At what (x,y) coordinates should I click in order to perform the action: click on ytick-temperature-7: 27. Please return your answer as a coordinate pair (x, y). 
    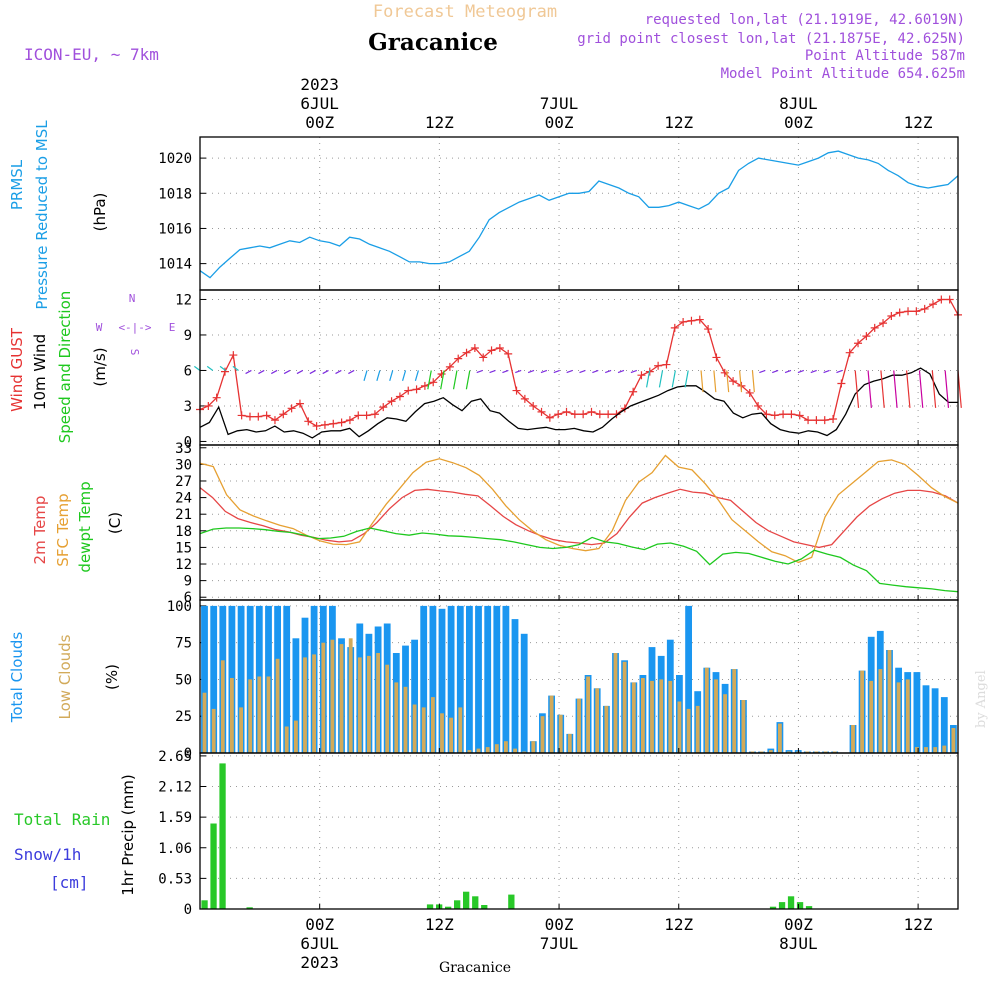
    Looking at the image, I should click on (183, 482).